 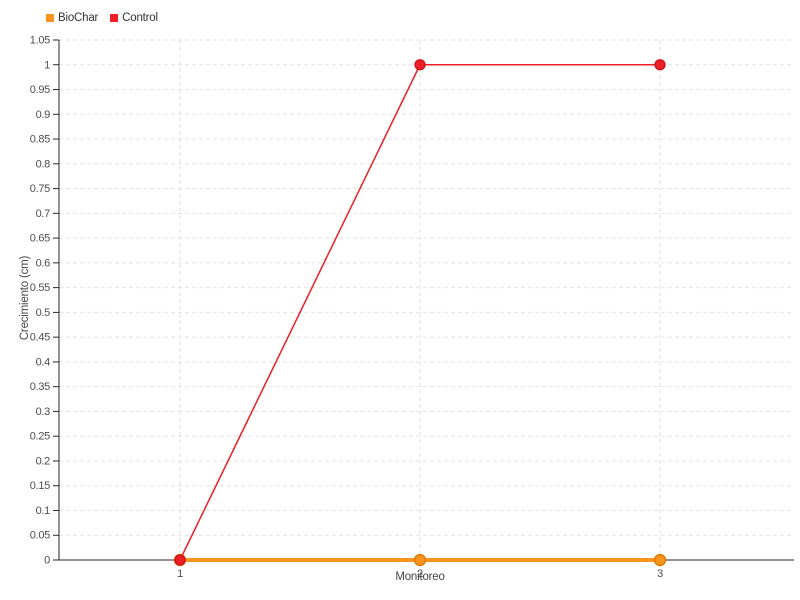 What do you see at coordinates (40, 239) in the screenshot?
I see `y-tick-label: 0.65` at bounding box center [40, 239].